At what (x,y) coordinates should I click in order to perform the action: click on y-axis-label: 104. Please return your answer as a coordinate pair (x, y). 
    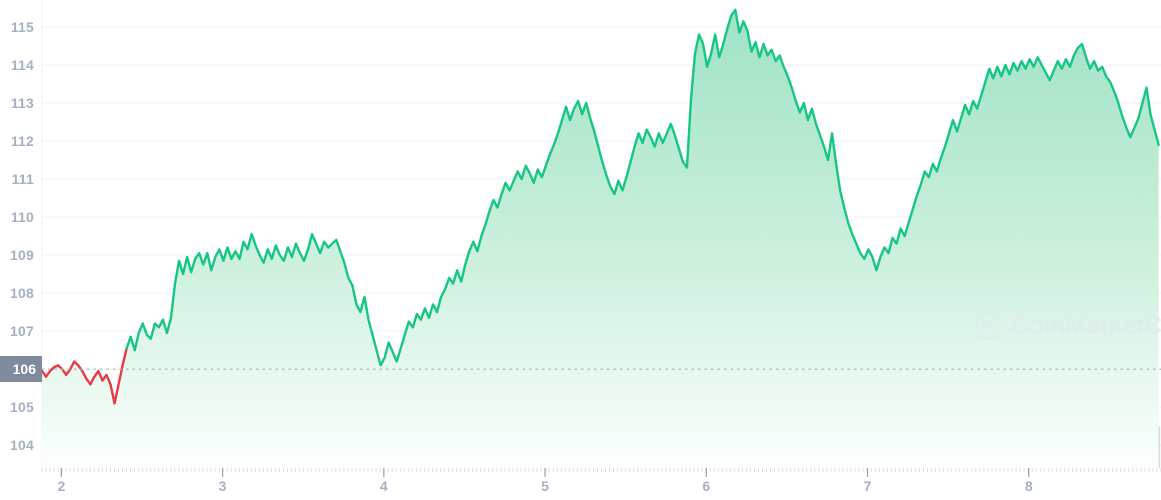
    Looking at the image, I should click on (22, 445).